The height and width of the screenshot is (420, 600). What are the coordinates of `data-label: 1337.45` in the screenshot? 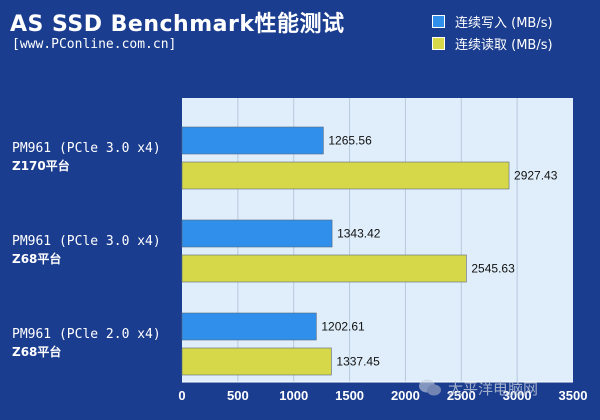 It's located at (358, 362).